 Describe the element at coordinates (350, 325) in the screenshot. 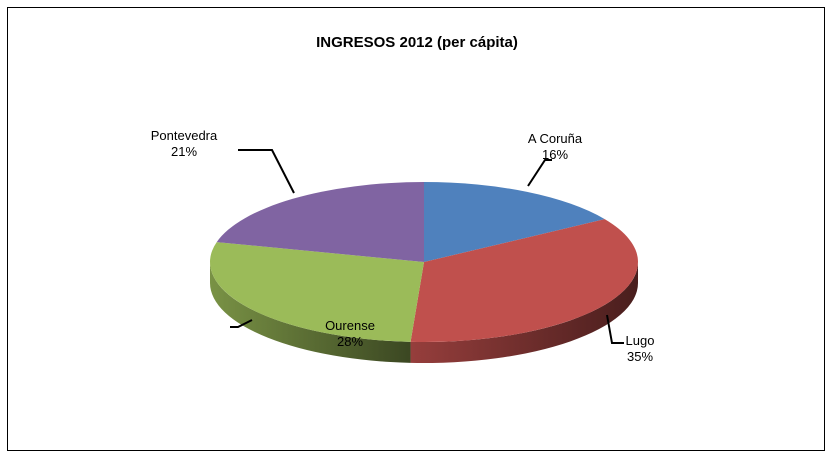

I see `data-label-ourense: Ourense` at that location.